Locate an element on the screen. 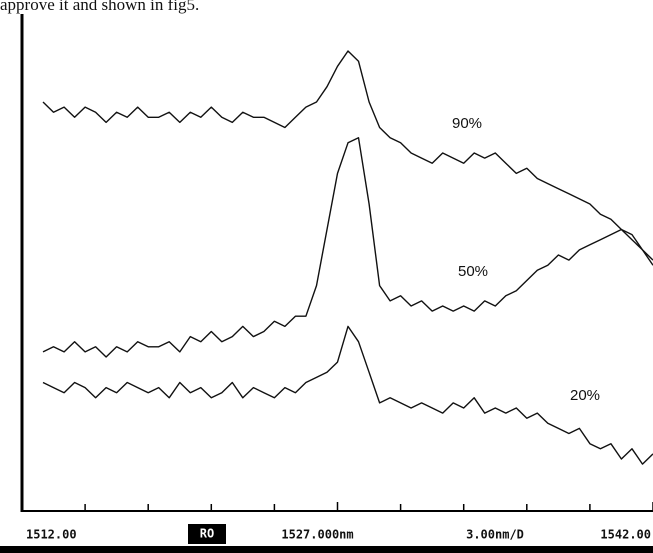 This screenshot has width=653, height=553. scale-label: 3.00nm/D is located at coordinates (495, 535).